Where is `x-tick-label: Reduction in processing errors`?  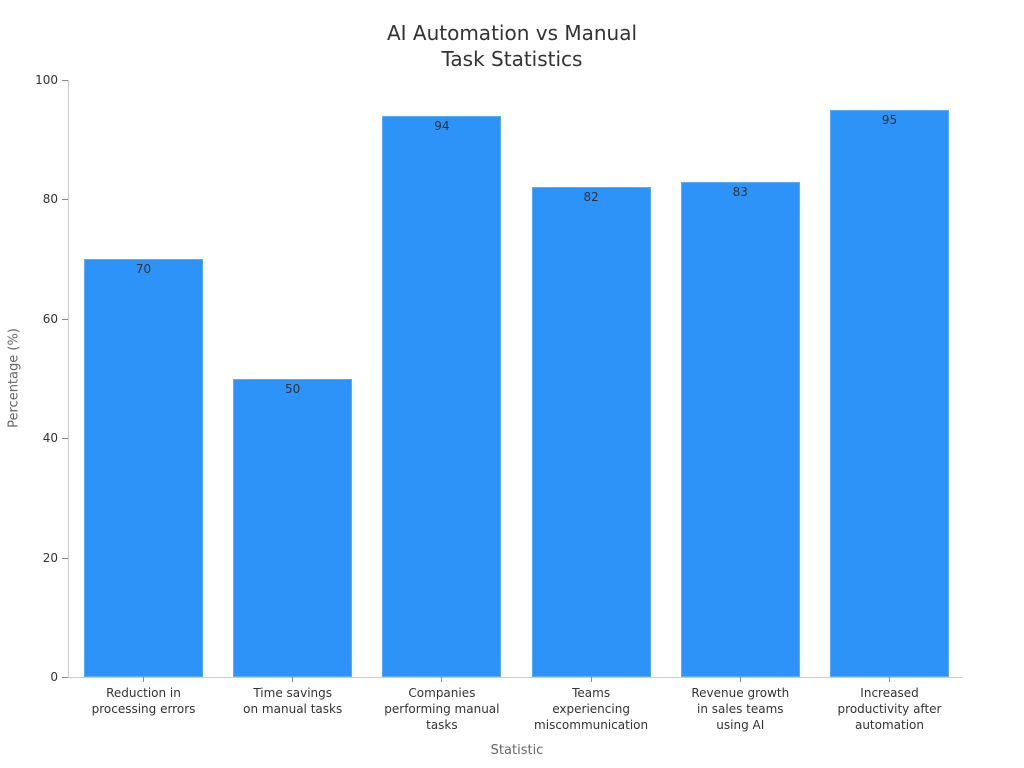 x-tick-label: Reduction in processing errors is located at coordinates (143, 701).